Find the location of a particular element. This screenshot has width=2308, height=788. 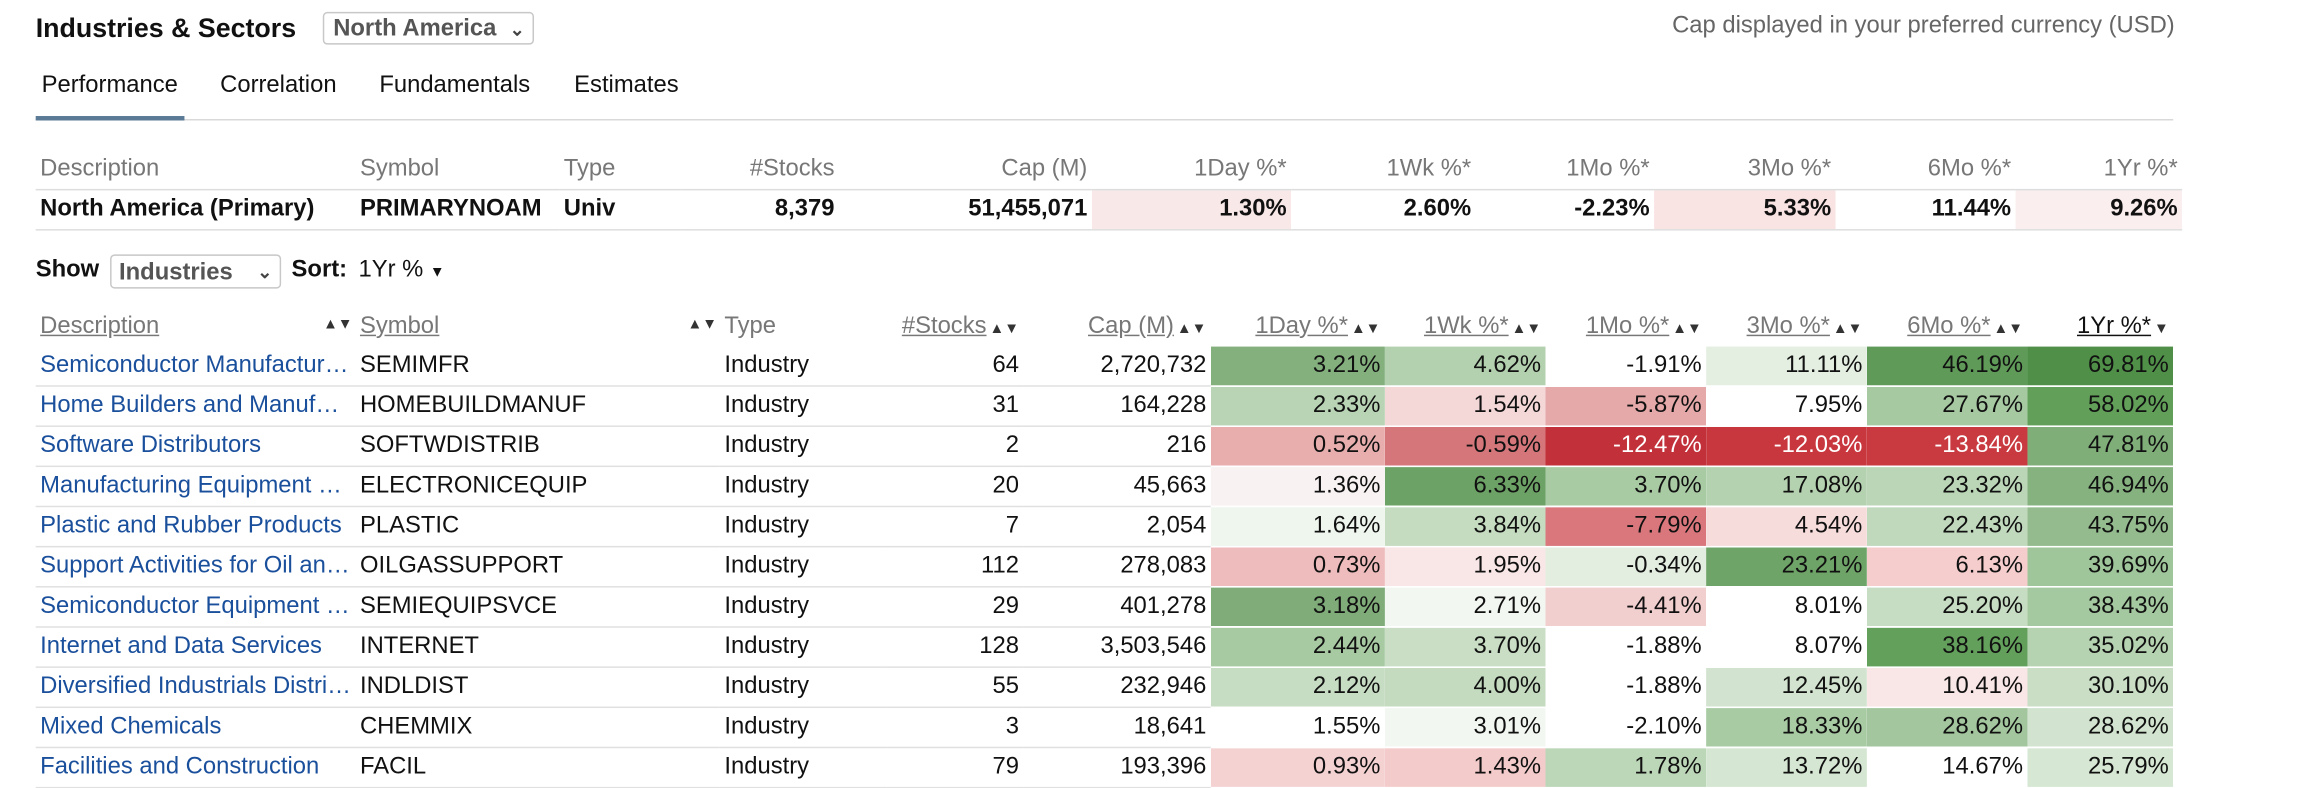

tab-performance: Performance is located at coordinates (109, 96).